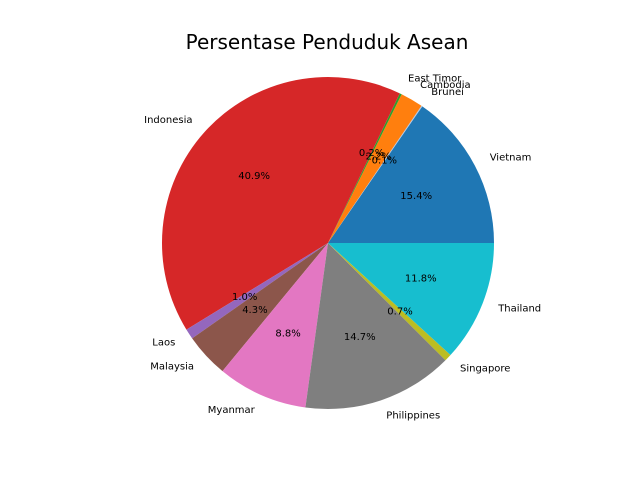 The image size is (640, 485). Describe the element at coordinates (384, 160) in the screenshot. I see `slice-percent-brunei: 0.1%` at that location.